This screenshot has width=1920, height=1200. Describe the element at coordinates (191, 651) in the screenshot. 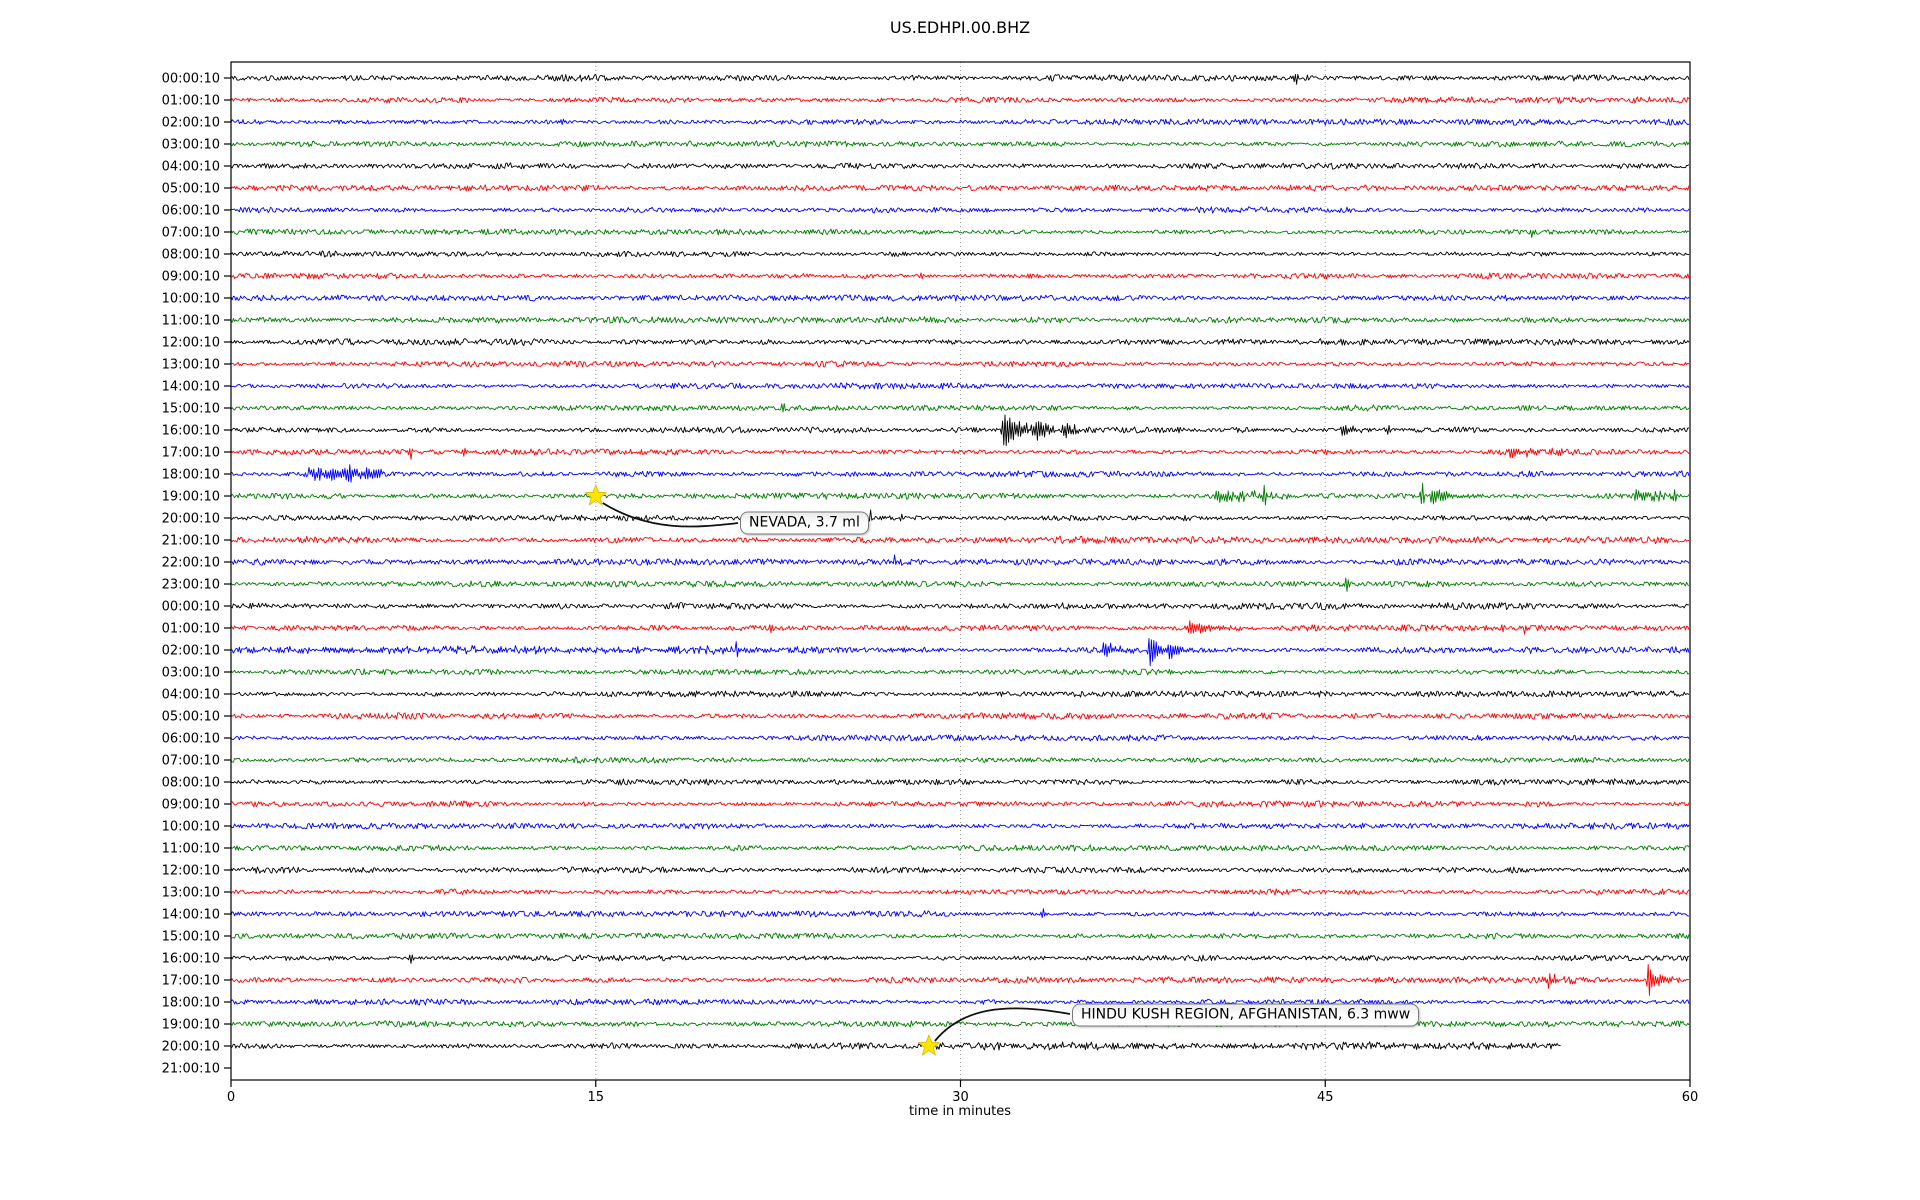

I see `y-tick-label-26: 02:00:10` at that location.